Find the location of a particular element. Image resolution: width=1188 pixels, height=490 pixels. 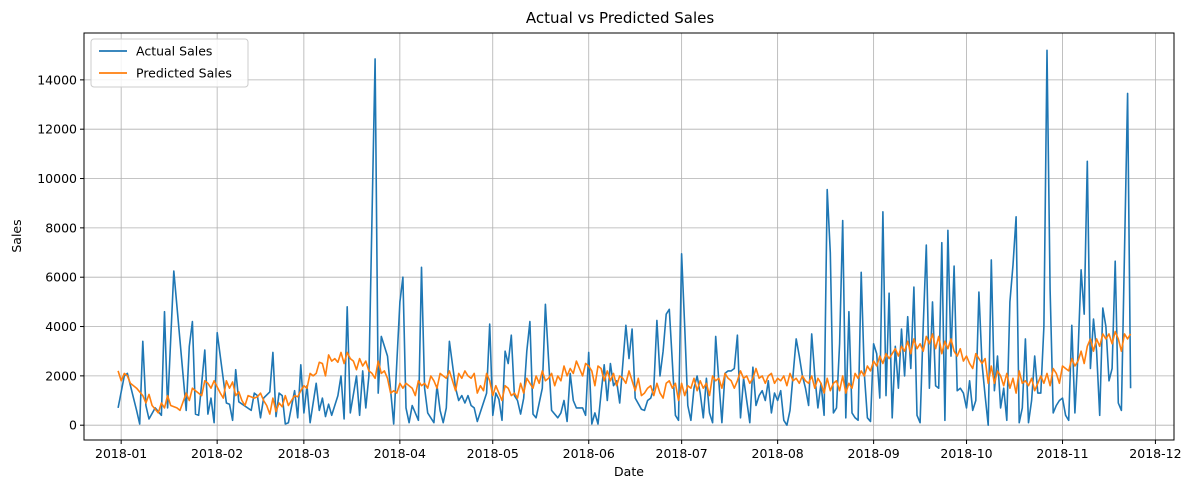

y-tick-label: 4000 is located at coordinates (61, 326).